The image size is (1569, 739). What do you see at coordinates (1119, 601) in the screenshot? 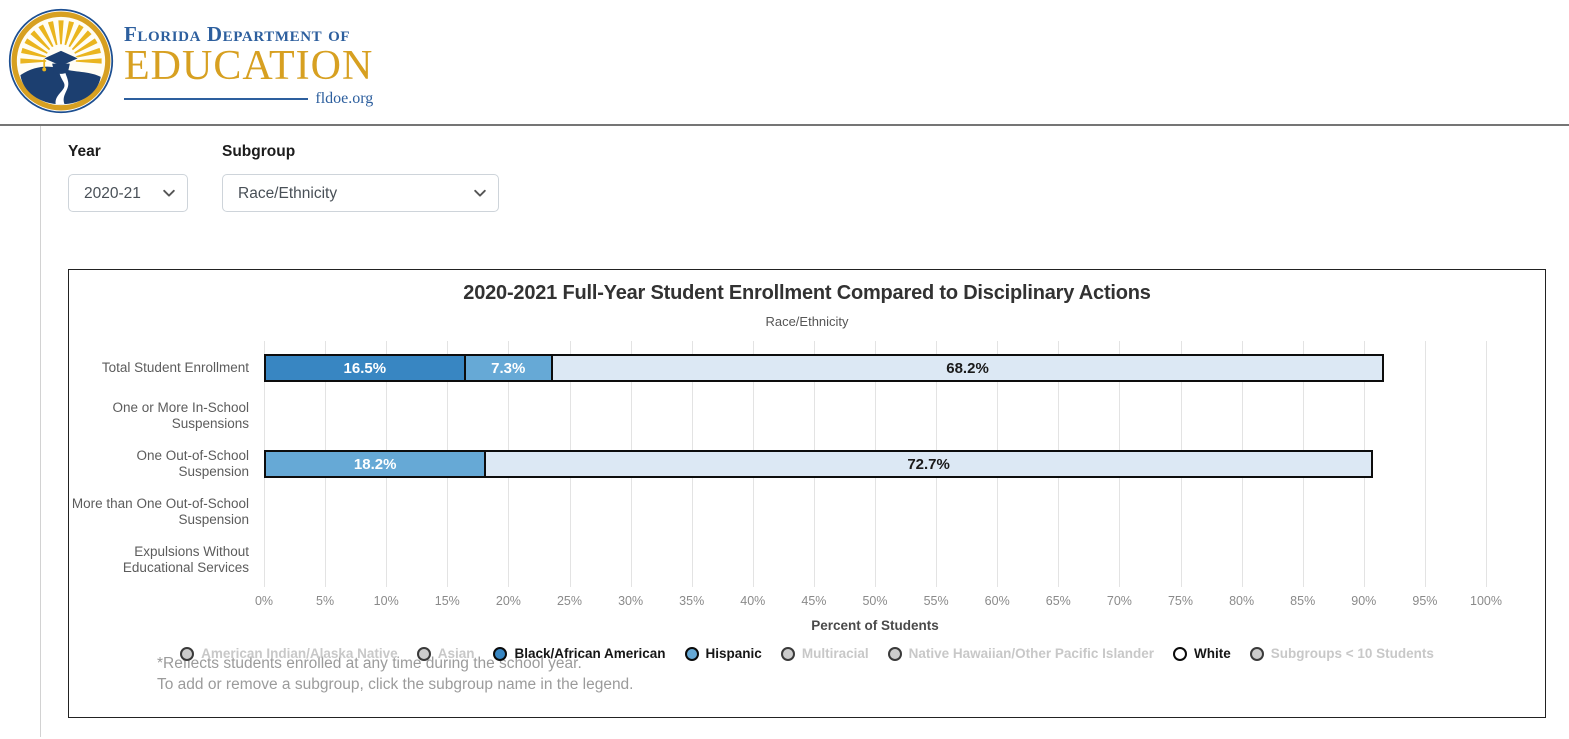
I see `x-tick-label: 70%` at bounding box center [1119, 601].